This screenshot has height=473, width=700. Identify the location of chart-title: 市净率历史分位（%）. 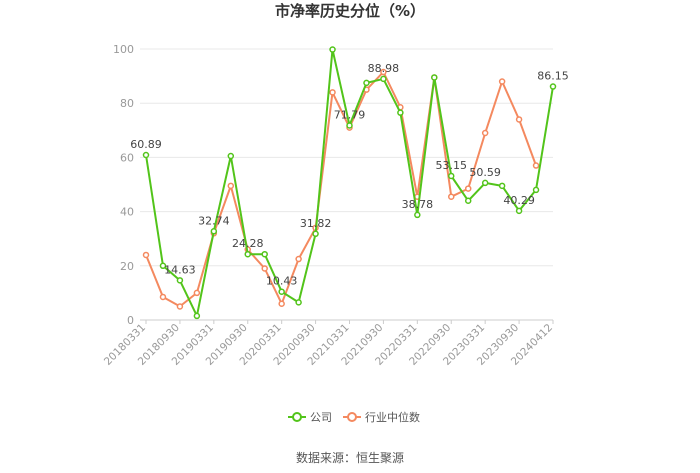
(350, 11).